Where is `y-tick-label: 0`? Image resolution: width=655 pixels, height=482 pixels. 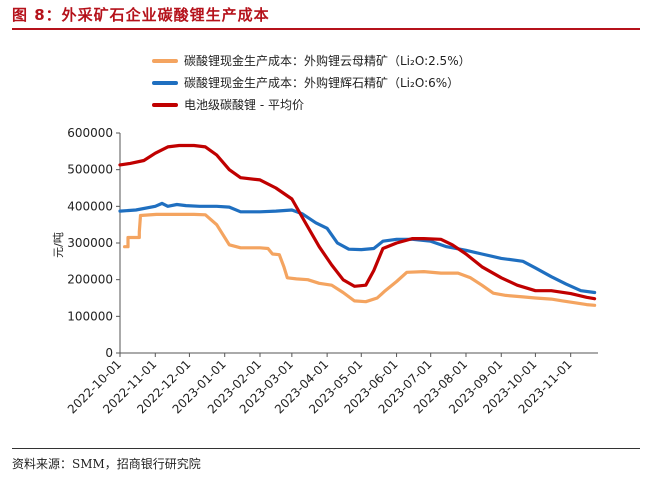 y-tick-label: 0 is located at coordinates (109, 353).